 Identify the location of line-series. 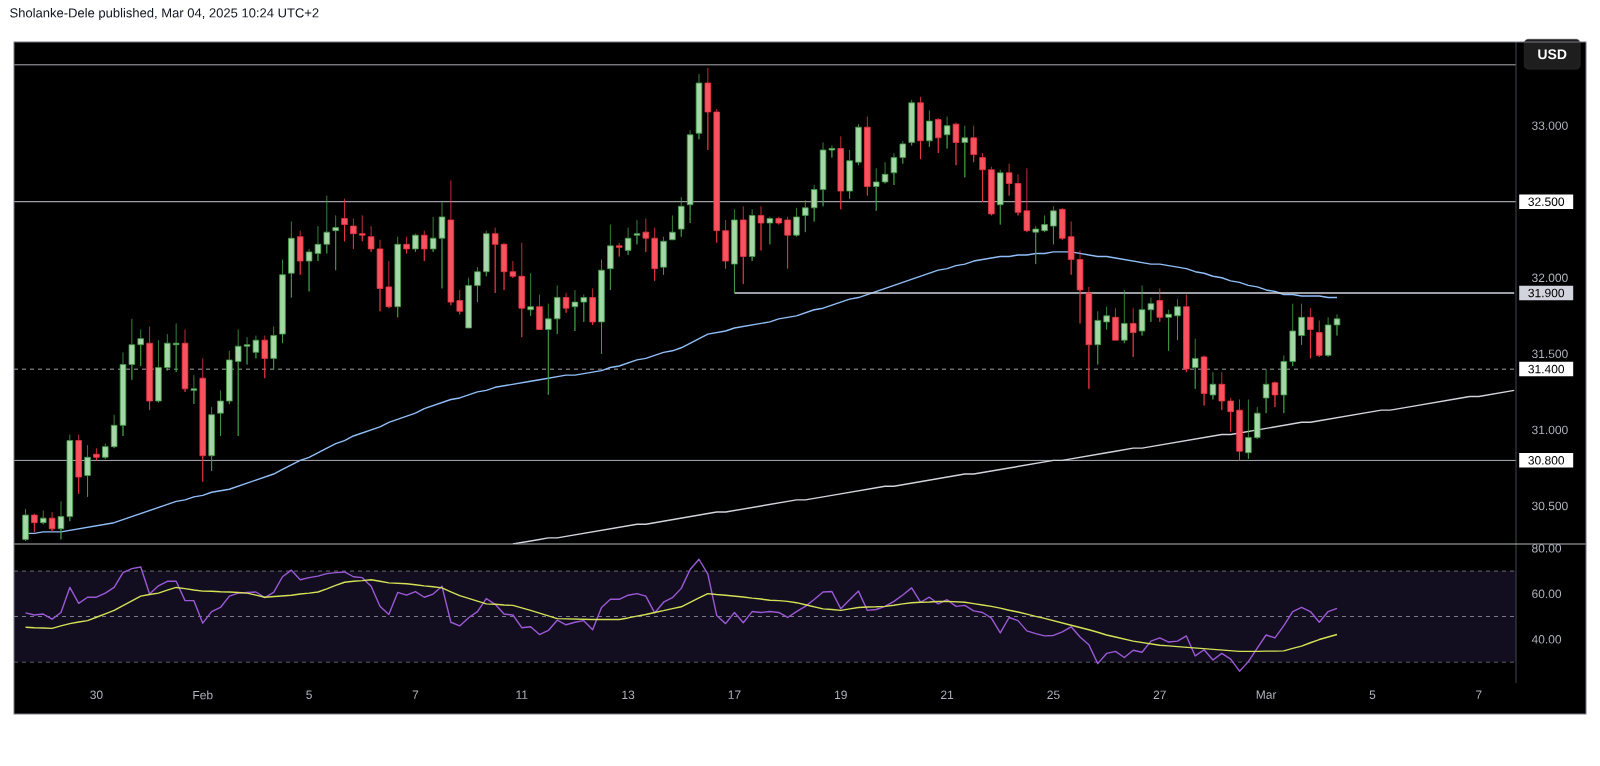
(681, 615).